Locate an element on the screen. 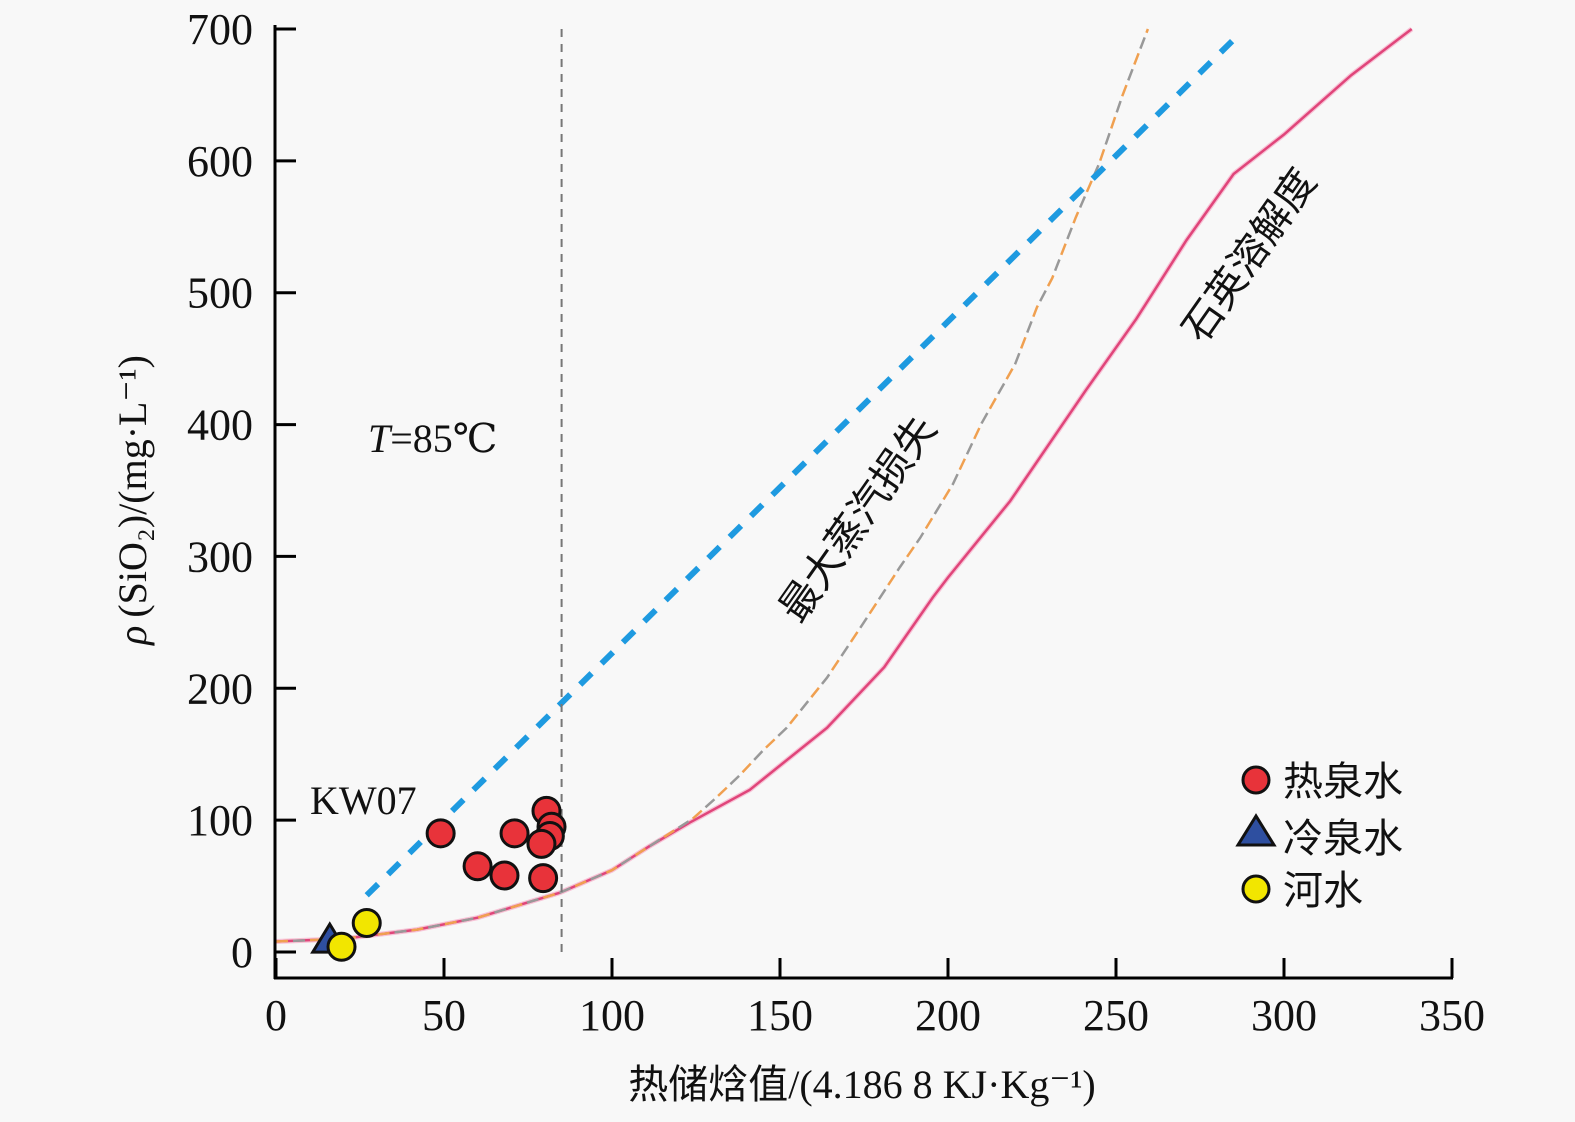 This screenshot has height=1122, width=1575. legend-label: 河水 is located at coordinates (1323, 891).